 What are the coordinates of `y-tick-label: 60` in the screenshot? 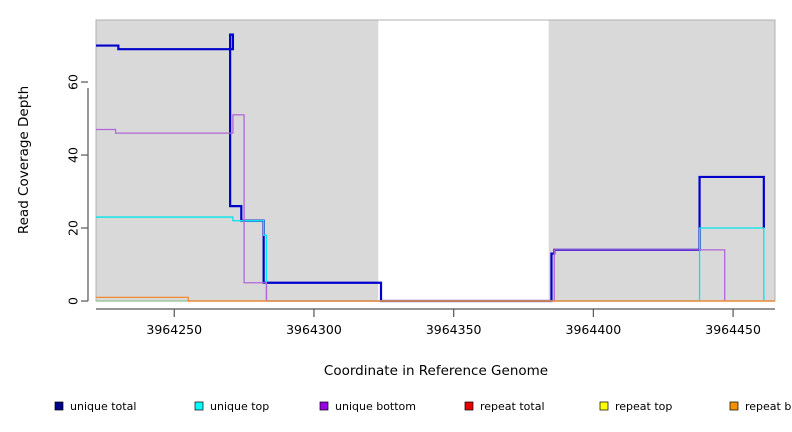 It's located at (73, 82).